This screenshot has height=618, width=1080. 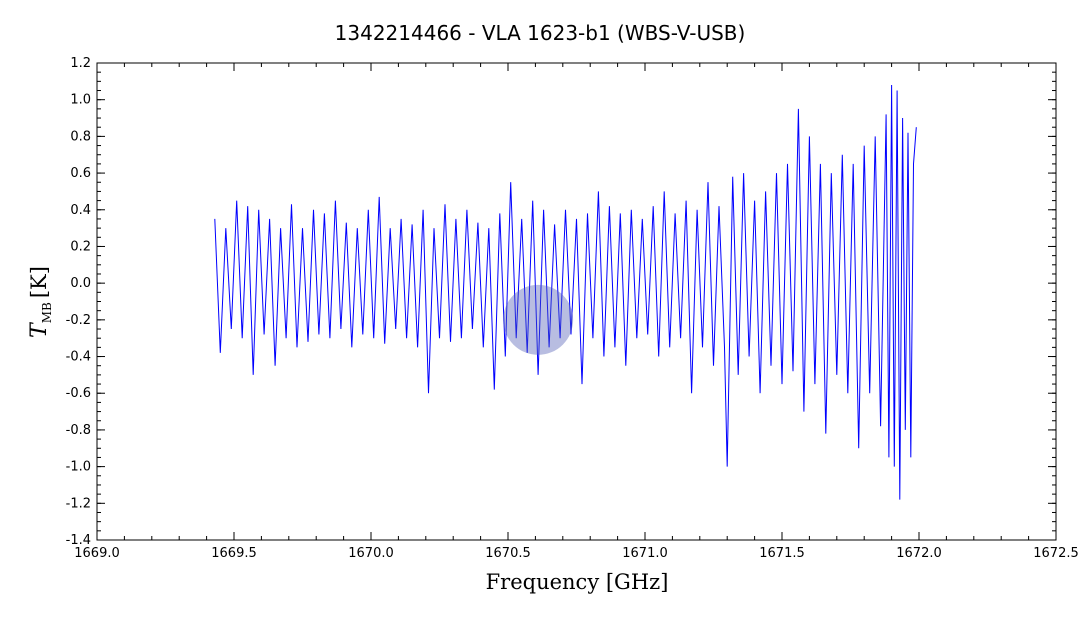 What do you see at coordinates (577, 582) in the screenshot?
I see `x-axis-label: Frequency [GHz]` at bounding box center [577, 582].